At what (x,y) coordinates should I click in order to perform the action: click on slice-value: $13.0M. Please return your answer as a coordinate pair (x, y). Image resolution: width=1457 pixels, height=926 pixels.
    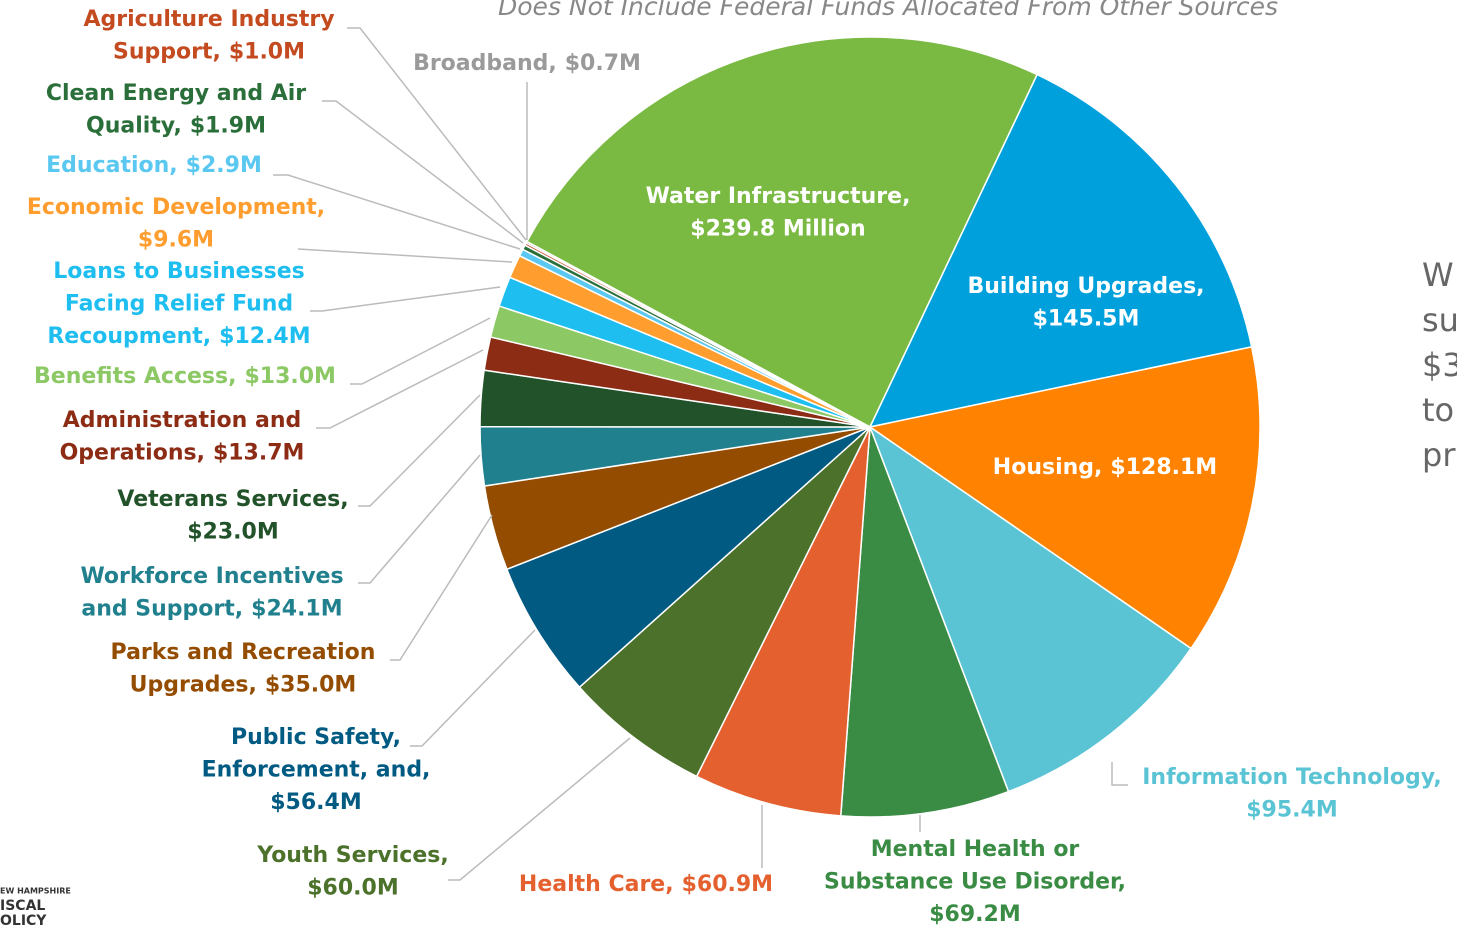
    Looking at the image, I should click on (289, 376).